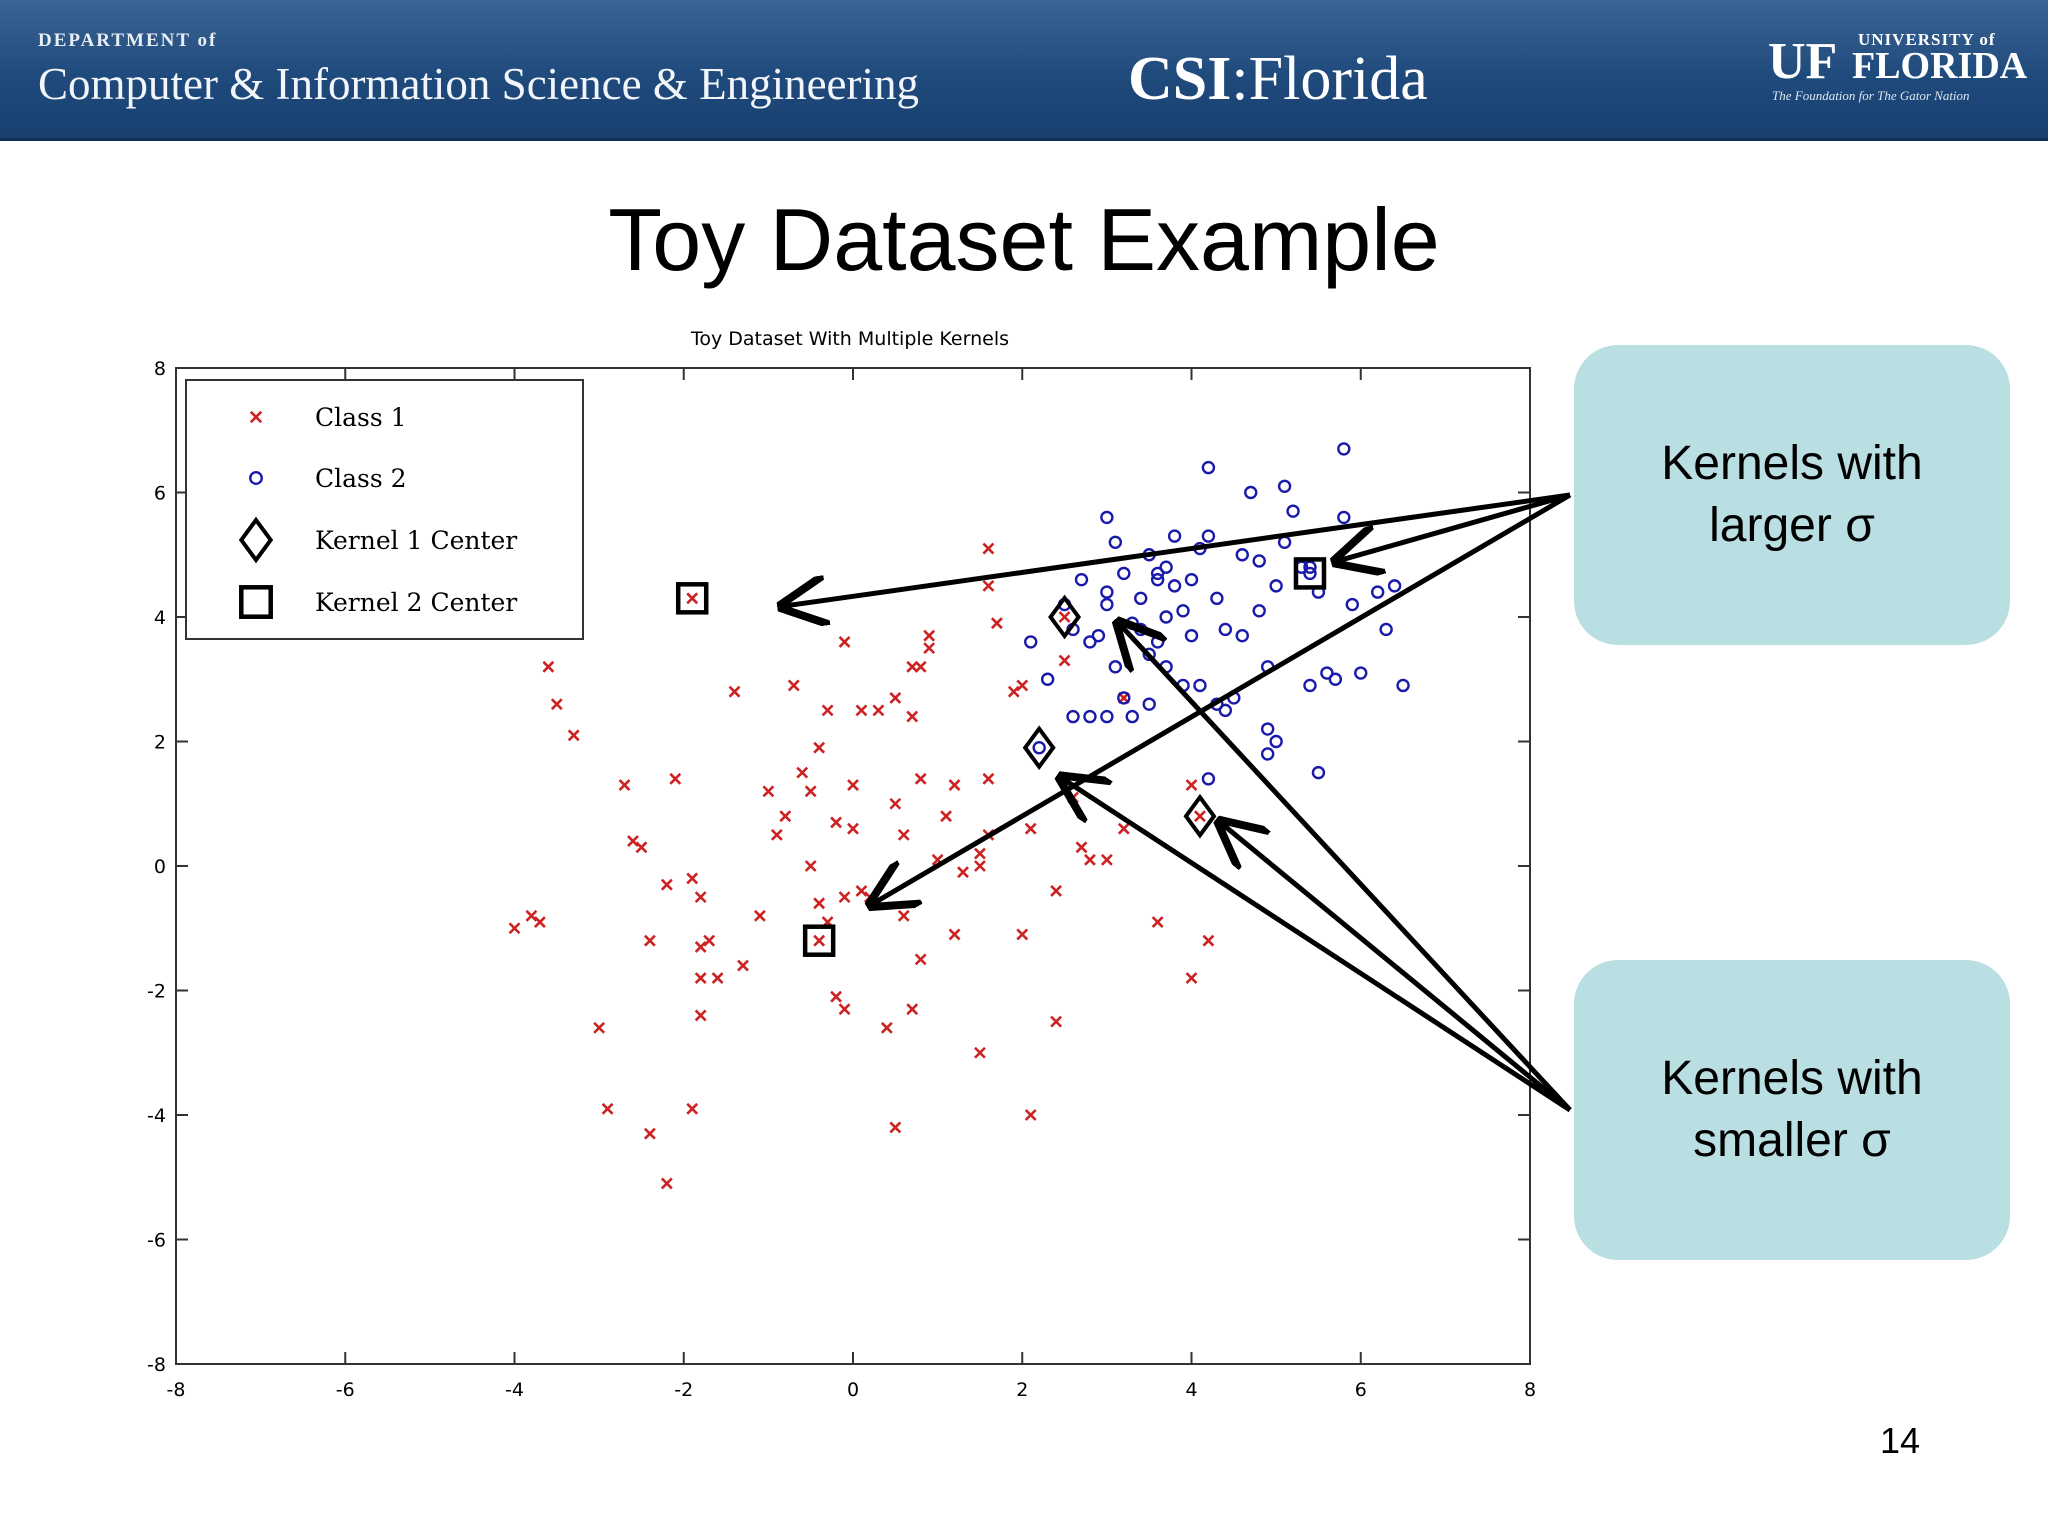  What do you see at coordinates (160, 494) in the screenshot?
I see `y-tick-label: 6` at bounding box center [160, 494].